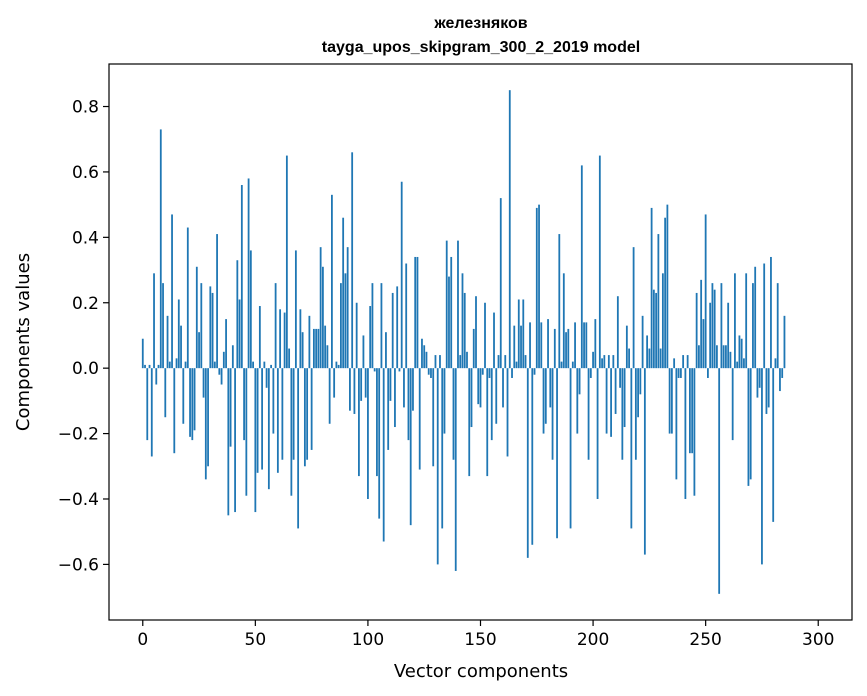 This screenshot has height=696, width=867. What do you see at coordinates (593, 640) in the screenshot?
I see `x-tick-label: 200` at bounding box center [593, 640].